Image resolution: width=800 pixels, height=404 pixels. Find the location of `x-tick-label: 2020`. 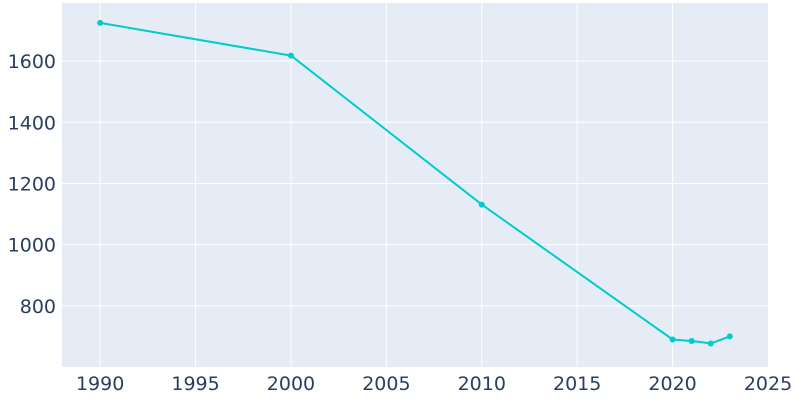

x-tick-label: 2020 is located at coordinates (672, 384).